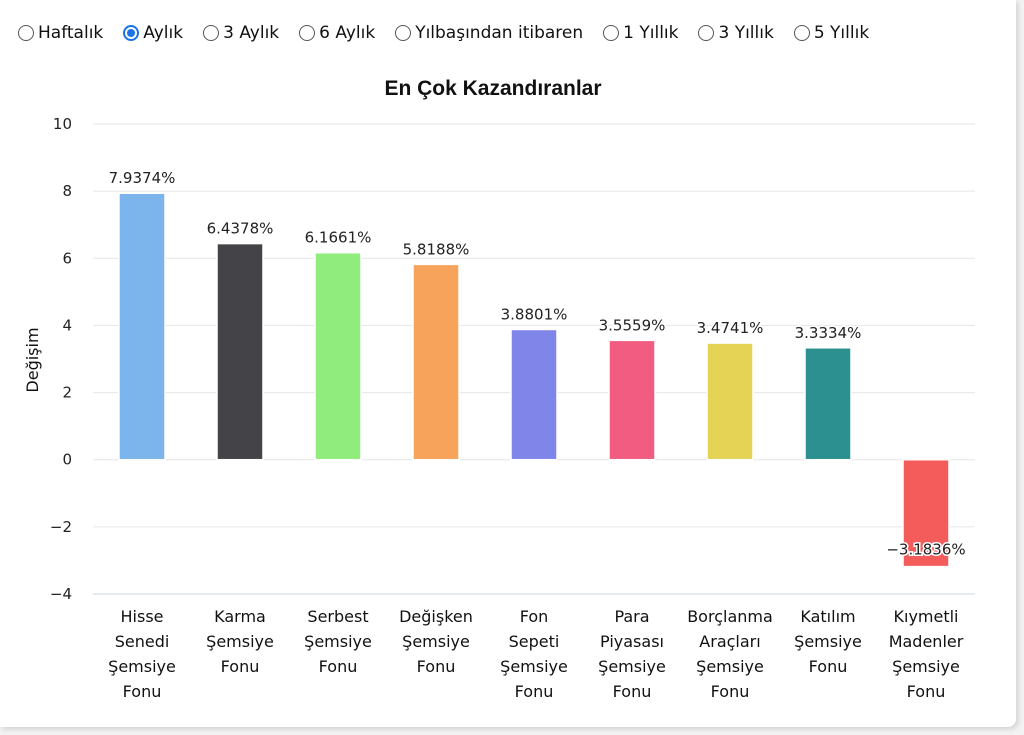 Image resolution: width=1024 pixels, height=735 pixels. I want to click on period-option: Aylık, so click(153, 33).